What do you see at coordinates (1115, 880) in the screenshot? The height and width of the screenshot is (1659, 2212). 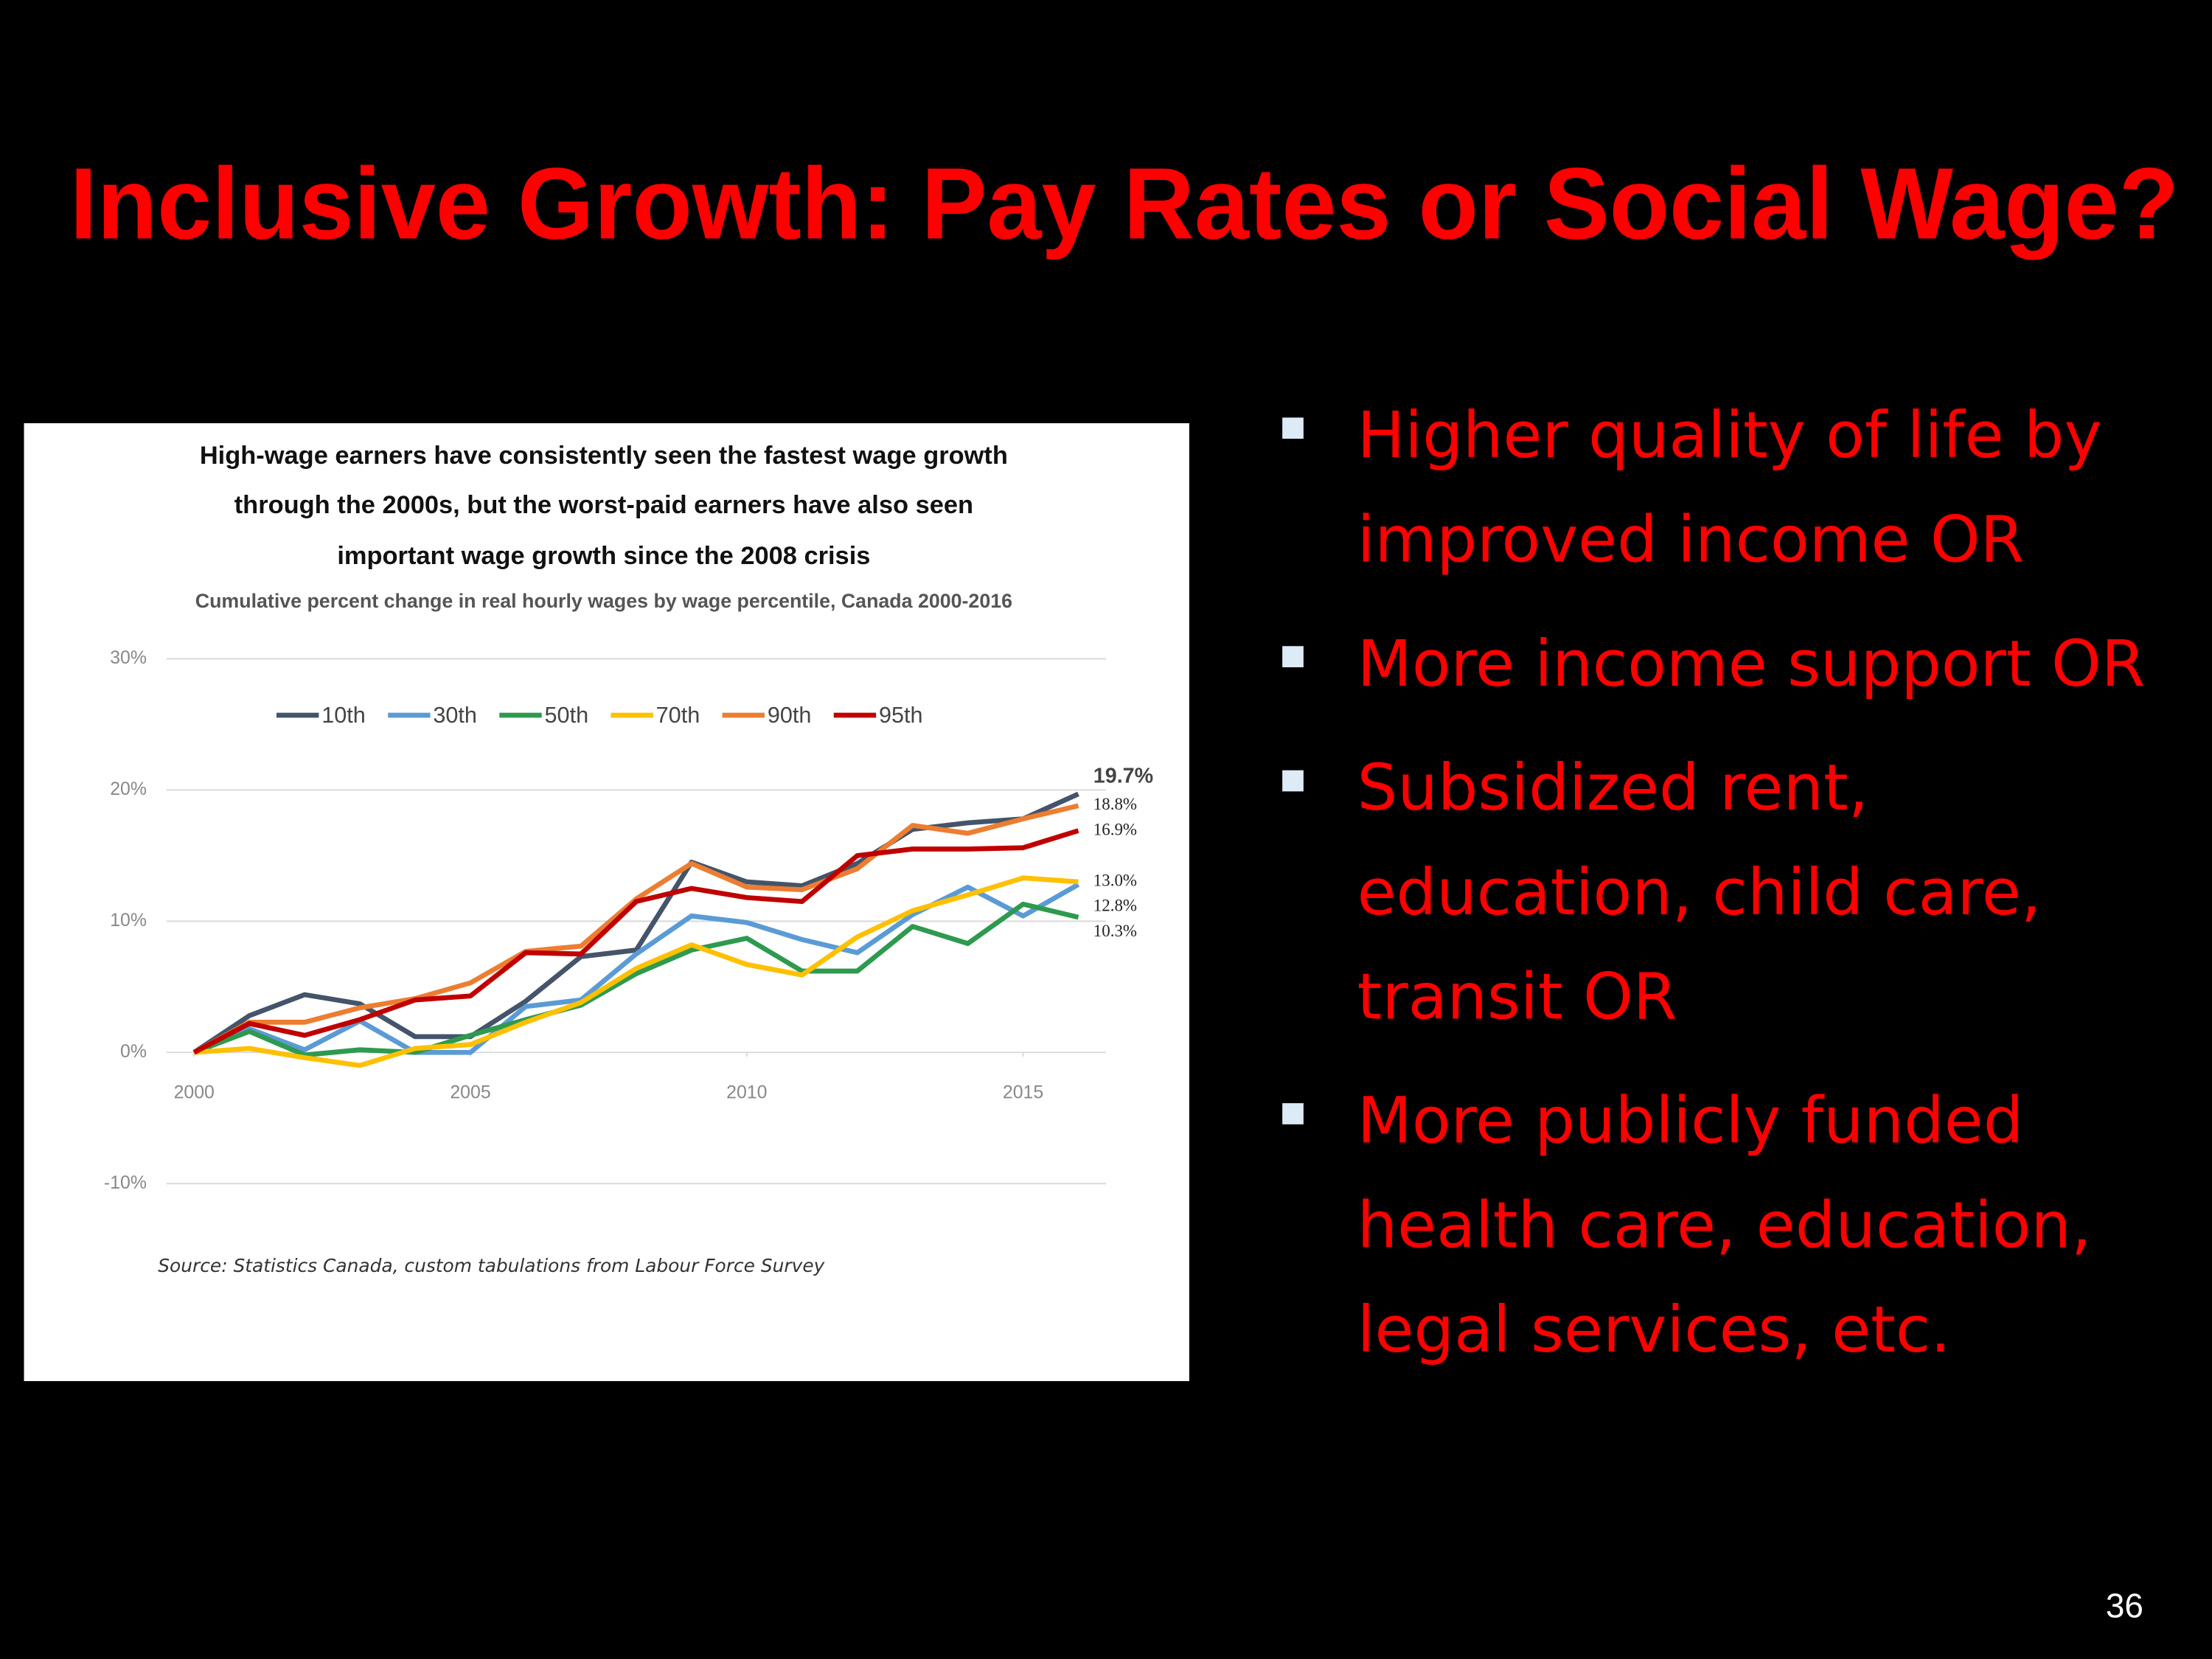 I see `value-label: 13.0%` at bounding box center [1115, 880].